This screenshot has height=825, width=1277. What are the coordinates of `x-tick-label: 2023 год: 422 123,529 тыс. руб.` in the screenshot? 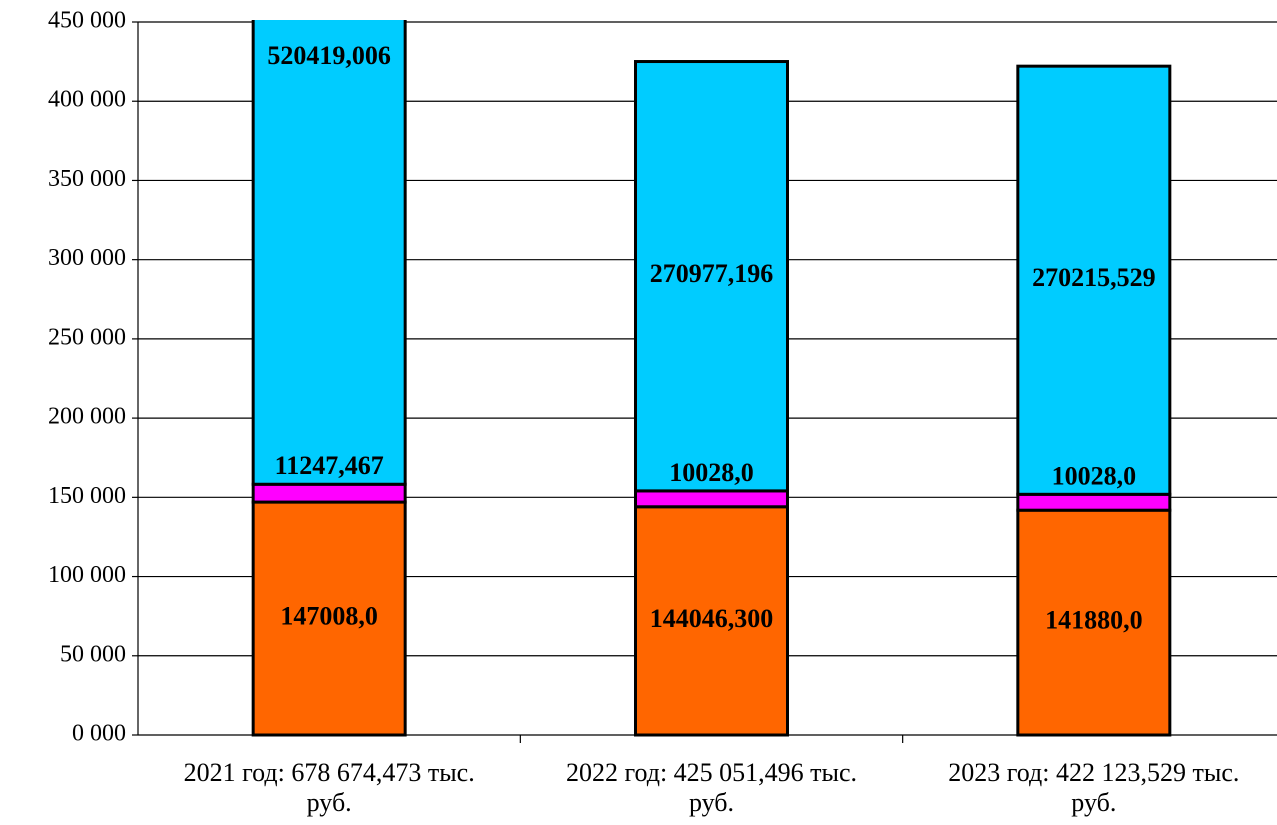 It's located at (1094, 787).